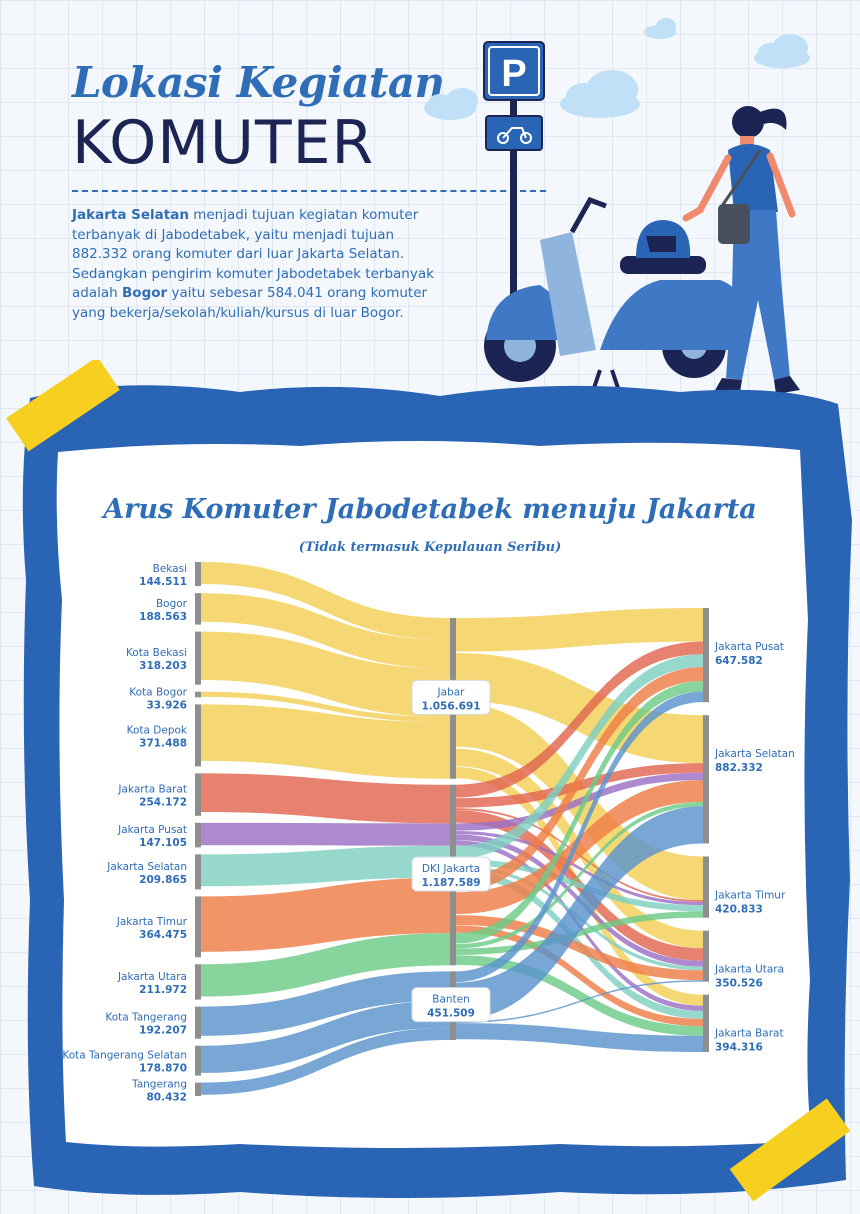  Describe the element at coordinates (325, 707) in the screenshot. I see `link-kota-bogor-to-jabar` at that location.